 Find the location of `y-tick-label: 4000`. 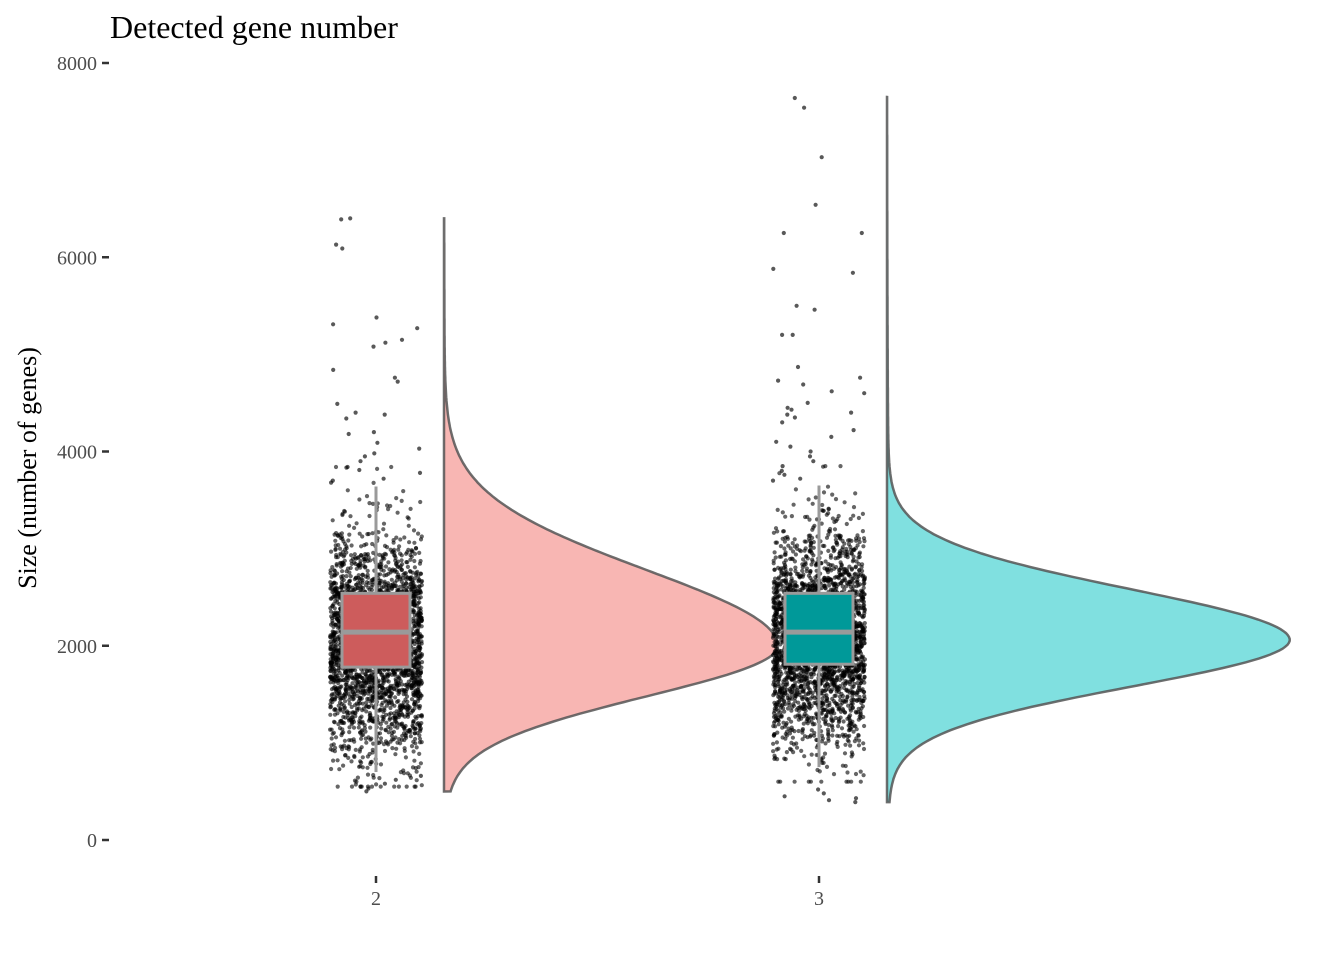

y-tick-label: 4000 is located at coordinates (77, 453).